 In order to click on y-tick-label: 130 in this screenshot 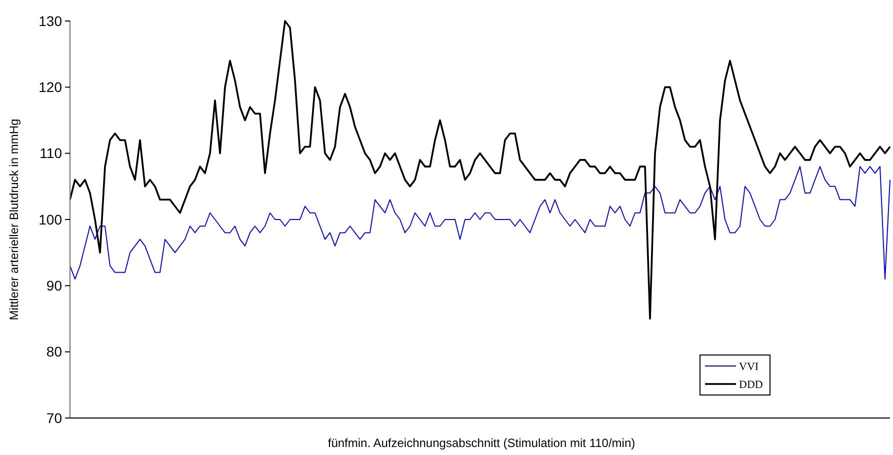, I will do `click(50, 20)`.